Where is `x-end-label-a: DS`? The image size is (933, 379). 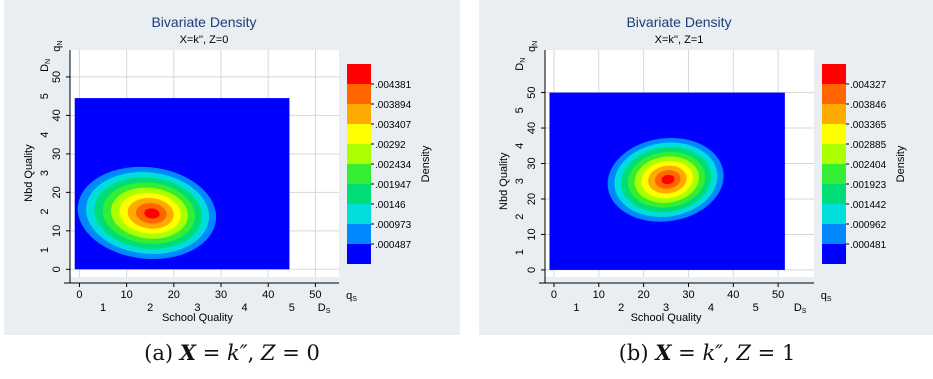
x-end-label-a: DS is located at coordinates (324, 308).